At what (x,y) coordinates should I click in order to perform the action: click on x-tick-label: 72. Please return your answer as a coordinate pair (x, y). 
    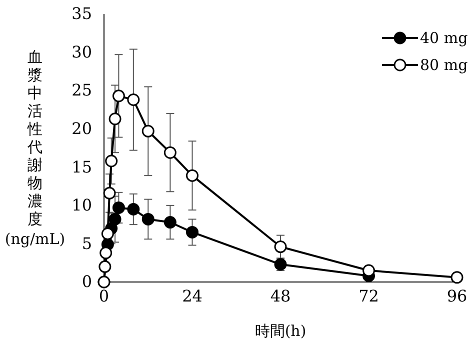
    Looking at the image, I should click on (368, 296).